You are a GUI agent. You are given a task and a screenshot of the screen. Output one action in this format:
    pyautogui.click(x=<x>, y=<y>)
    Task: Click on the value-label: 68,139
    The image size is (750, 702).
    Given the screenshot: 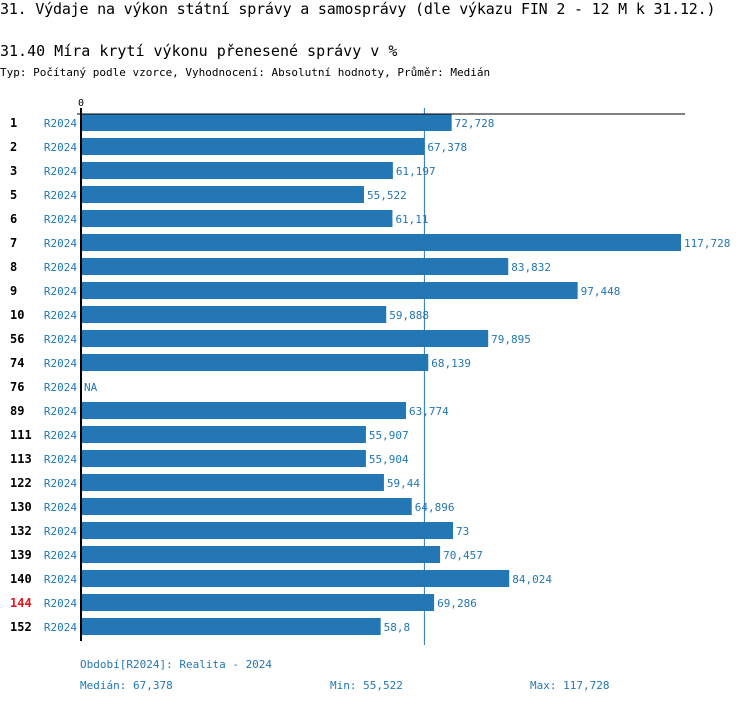 What is the action you would take?
    pyautogui.click(x=451, y=363)
    